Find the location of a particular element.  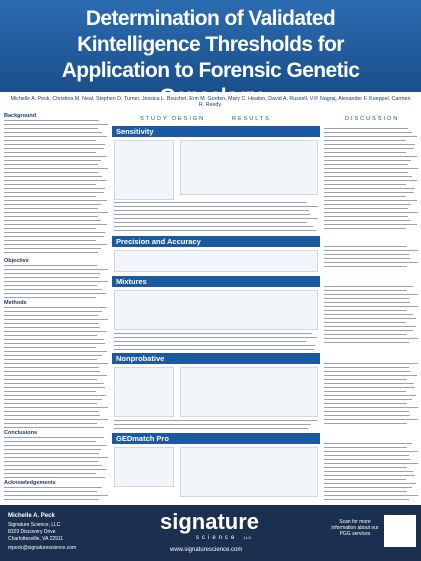

logo: signature is located at coordinates (210, 521).